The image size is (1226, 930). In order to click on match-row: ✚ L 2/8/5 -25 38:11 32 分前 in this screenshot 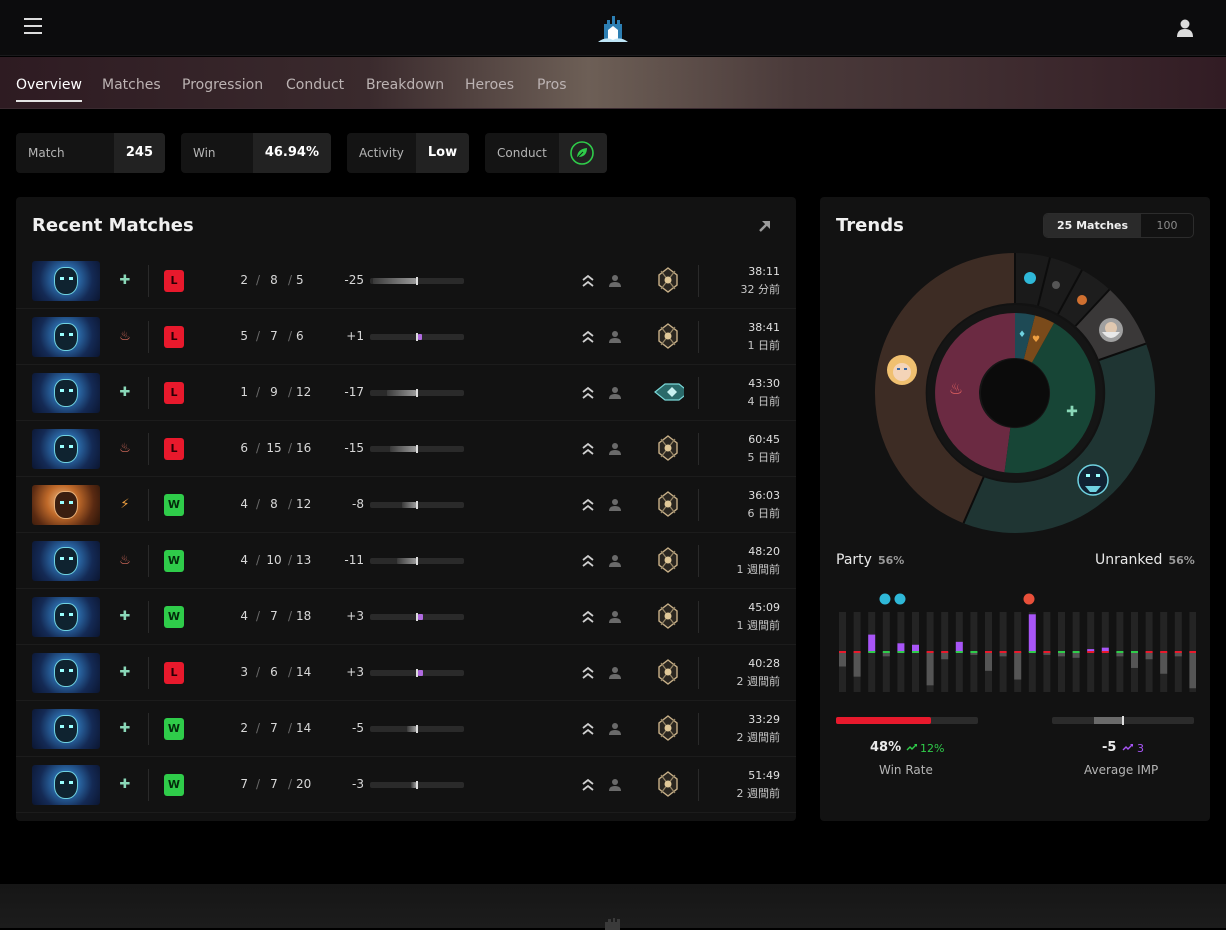, I will do `click(406, 281)`.